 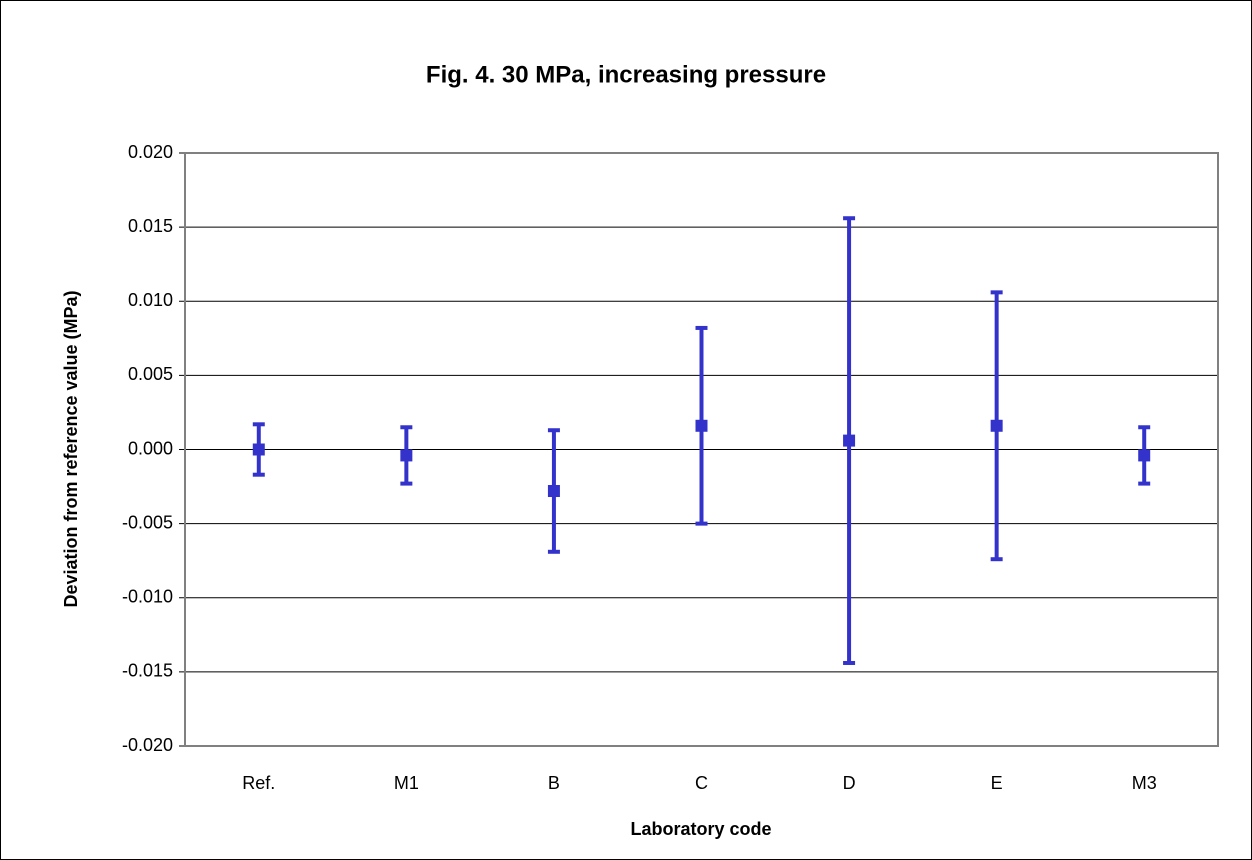 I want to click on x-tick-label: Ref., so click(x=258, y=783).